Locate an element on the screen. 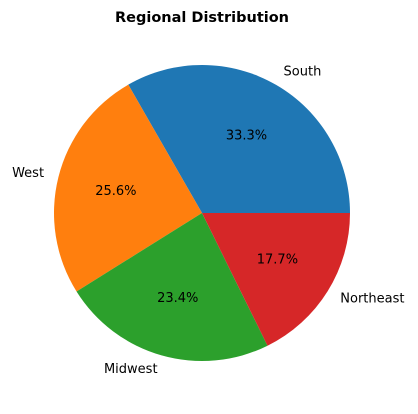  category-label-midwest: Midwest is located at coordinates (131, 369).